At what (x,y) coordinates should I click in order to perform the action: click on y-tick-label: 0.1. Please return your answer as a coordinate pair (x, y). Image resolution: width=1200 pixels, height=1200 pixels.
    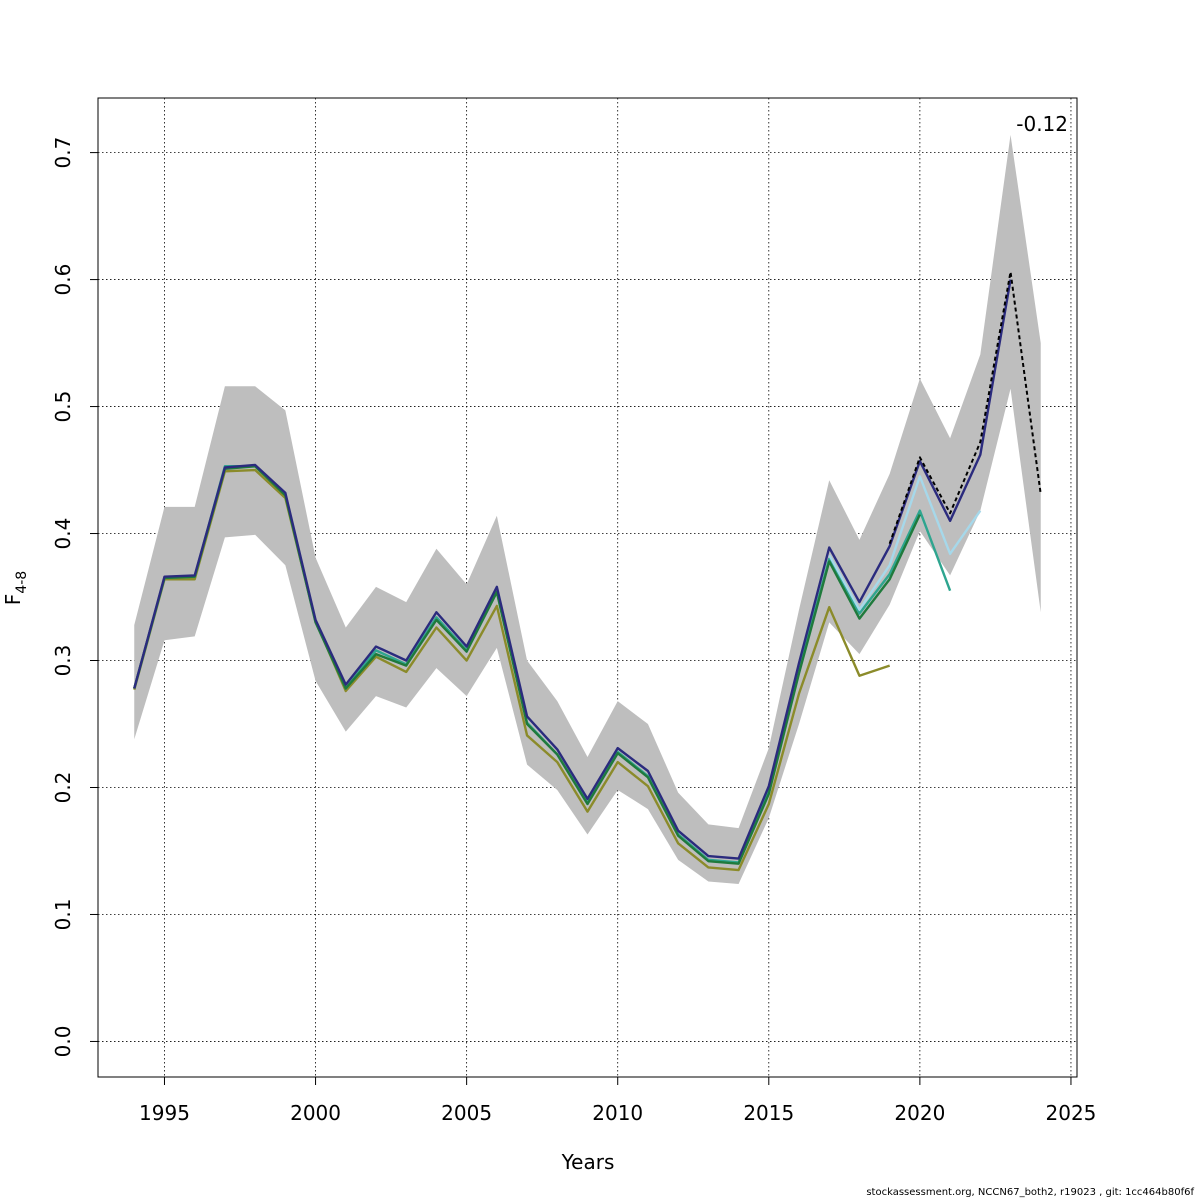
    Looking at the image, I should click on (63, 915).